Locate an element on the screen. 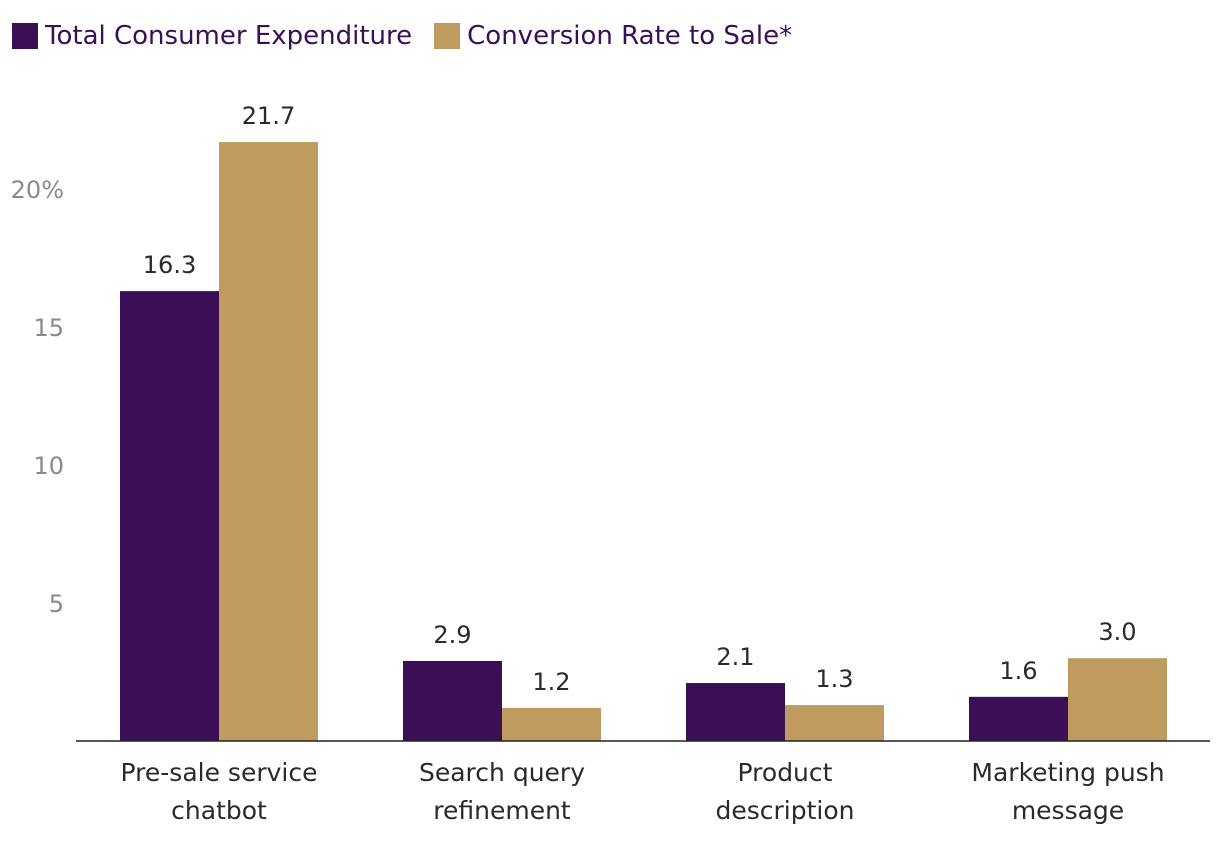 This screenshot has width=1220, height=848. value-label-s0-c0: 16.3 is located at coordinates (169, 265).